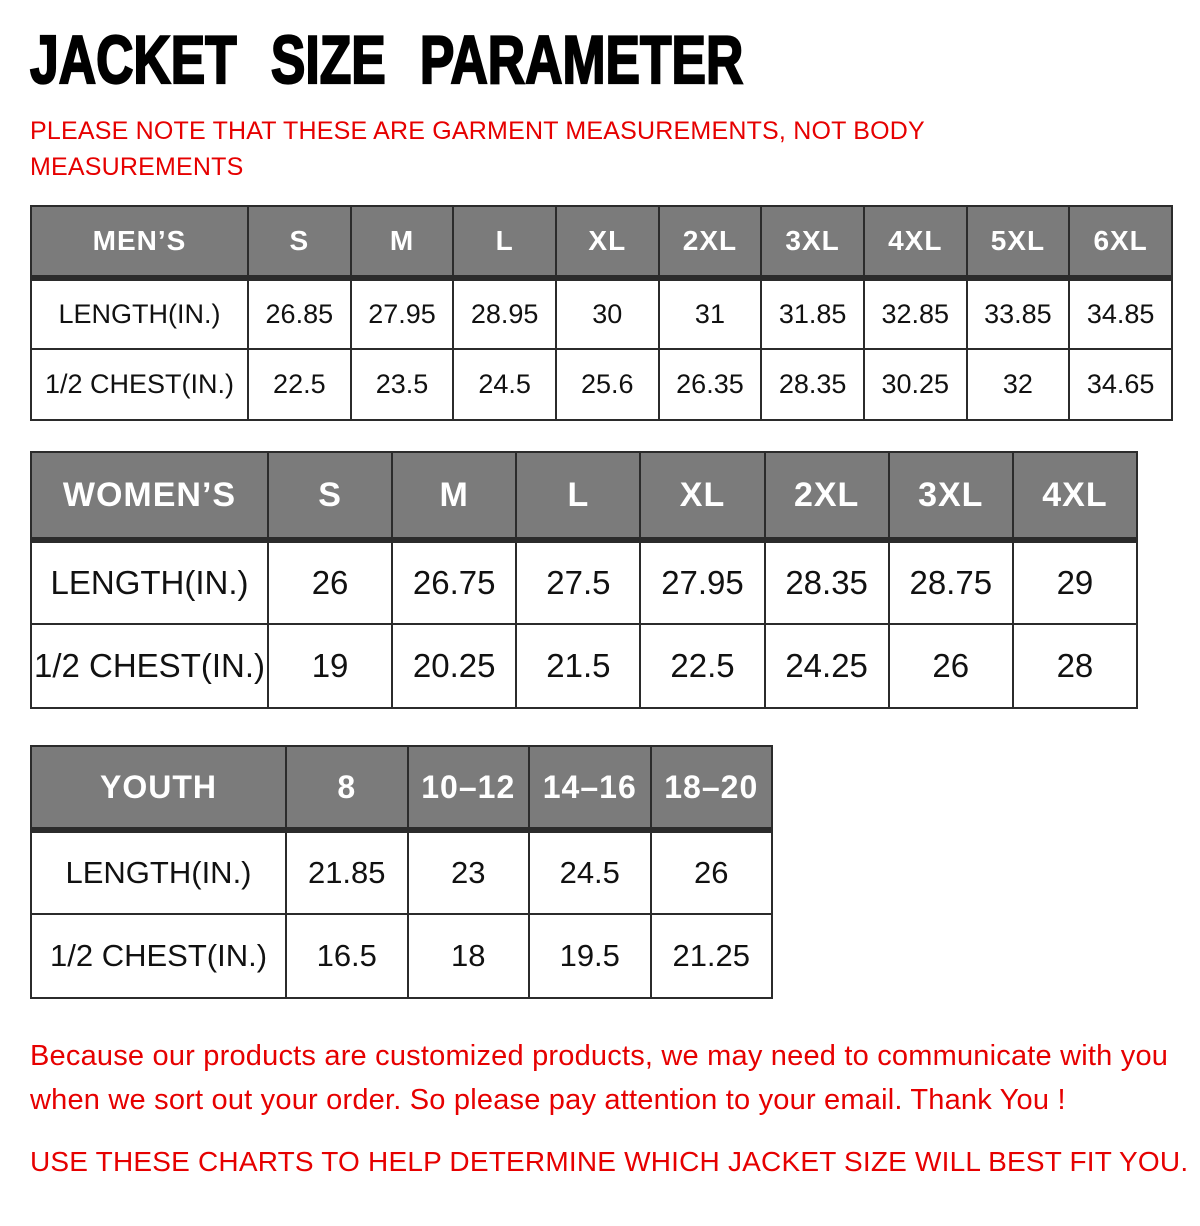 This screenshot has width=1200, height=1226. I want to click on measurement-value: 20.25, so click(454, 666).